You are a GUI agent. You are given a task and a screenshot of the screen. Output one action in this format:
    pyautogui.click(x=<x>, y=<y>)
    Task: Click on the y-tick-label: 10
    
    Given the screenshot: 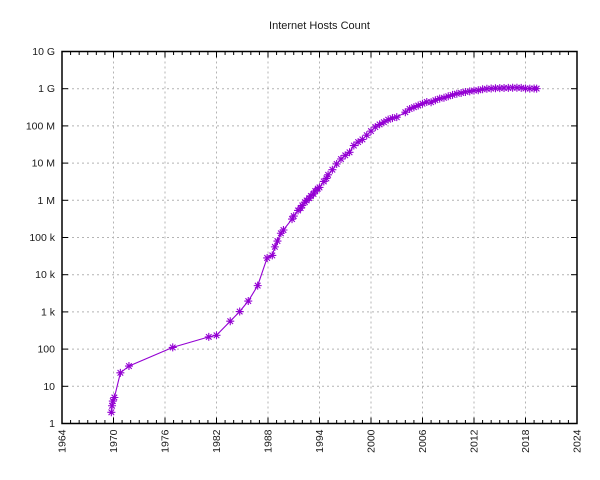 What is the action you would take?
    pyautogui.click(x=49, y=387)
    